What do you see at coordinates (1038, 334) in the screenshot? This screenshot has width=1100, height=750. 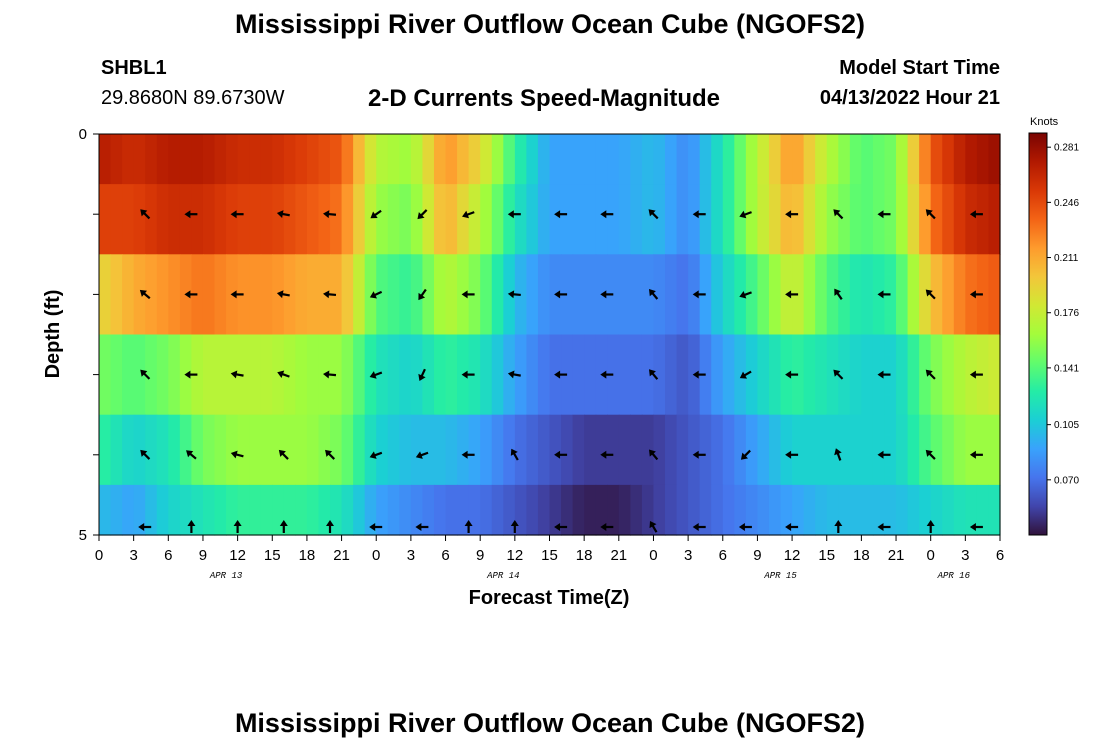 I see `colorbar-scale` at bounding box center [1038, 334].